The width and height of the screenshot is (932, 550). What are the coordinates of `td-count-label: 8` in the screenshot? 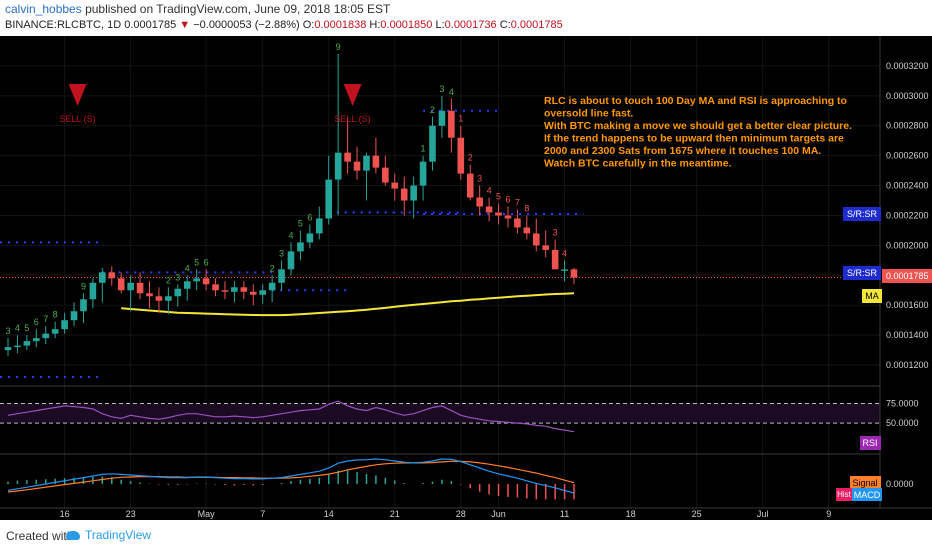 It's located at (55, 315).